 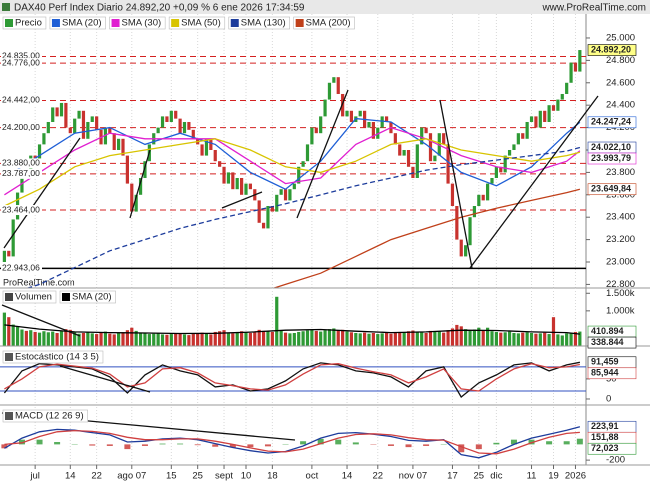 I want to click on level-label: 24.776,00, so click(x=21, y=62).